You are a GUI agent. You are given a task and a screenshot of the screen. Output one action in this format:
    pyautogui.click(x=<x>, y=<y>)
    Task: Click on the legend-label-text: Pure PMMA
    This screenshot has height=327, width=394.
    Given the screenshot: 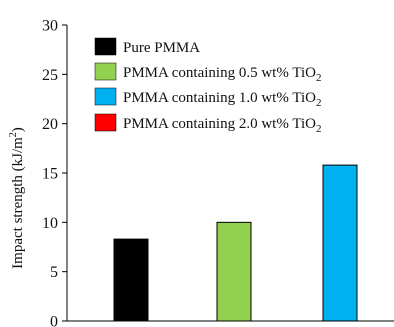 What is the action you would take?
    pyautogui.click(x=161, y=48)
    